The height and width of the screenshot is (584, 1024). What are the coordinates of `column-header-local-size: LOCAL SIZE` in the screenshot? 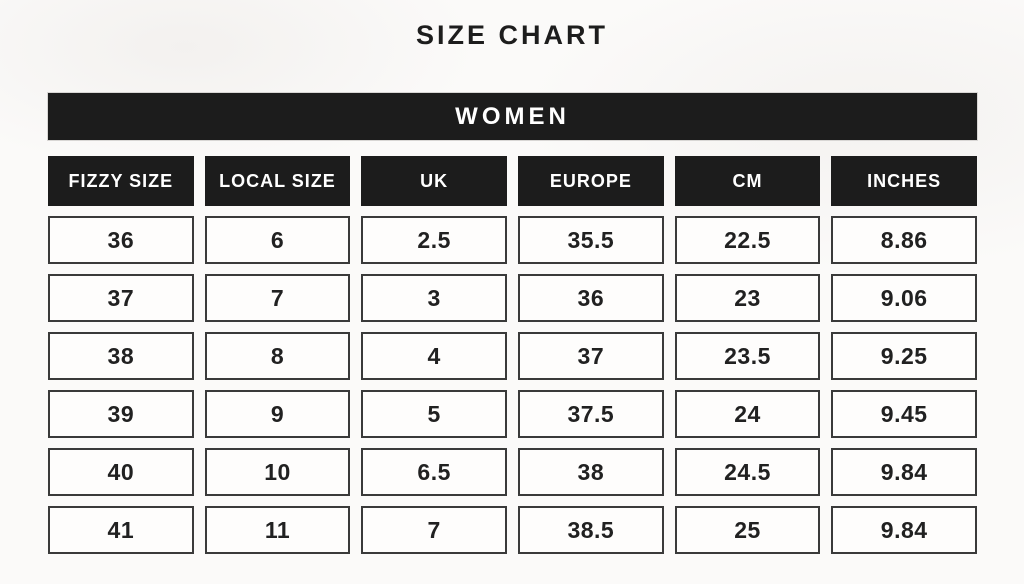 It's located at (277, 181).